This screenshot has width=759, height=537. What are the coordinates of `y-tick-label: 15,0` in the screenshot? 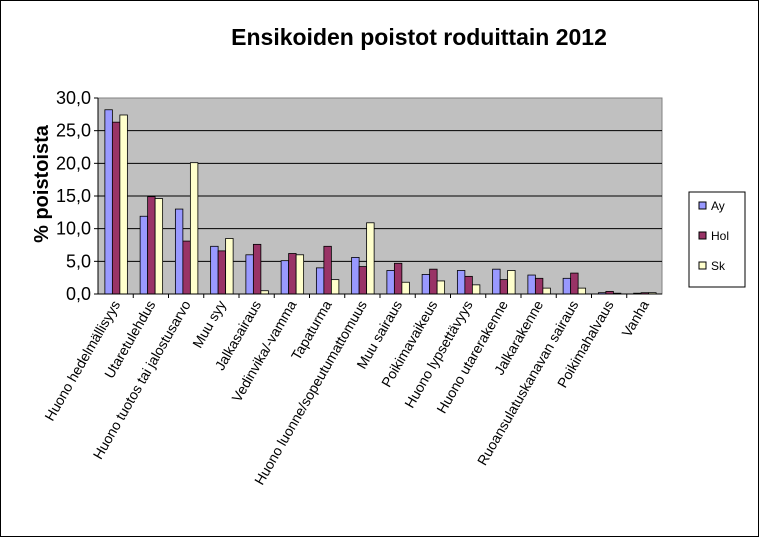 It's located at (73, 196).